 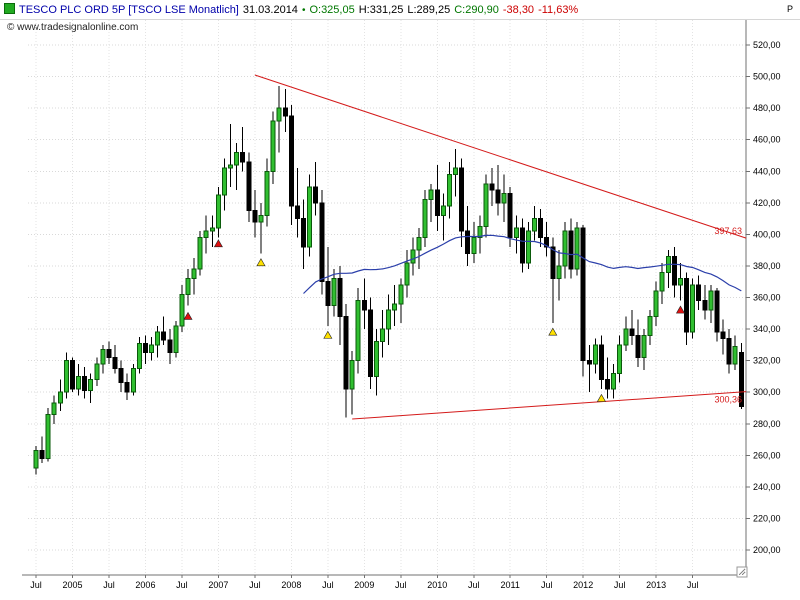 I want to click on svg-text: 460,00, so click(x=767, y=140).